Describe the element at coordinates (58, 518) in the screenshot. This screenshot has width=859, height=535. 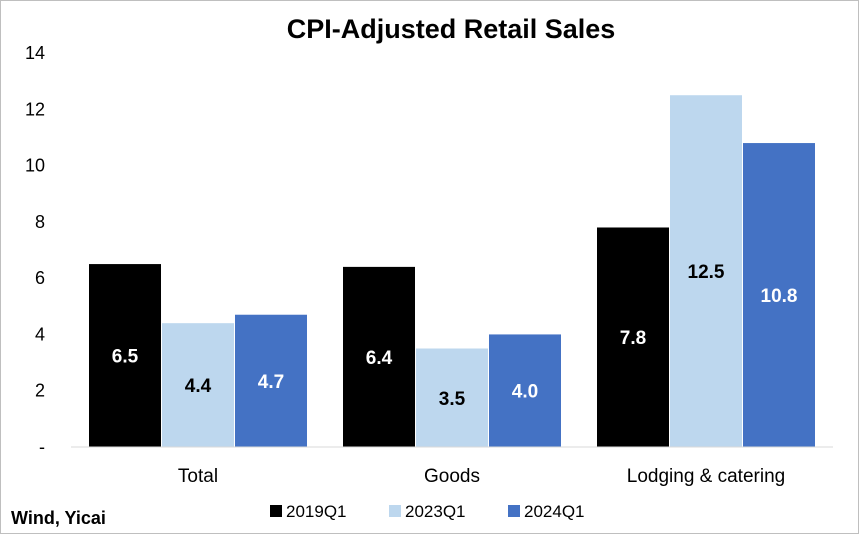
I see `source-note: Wind, Yicai` at that location.